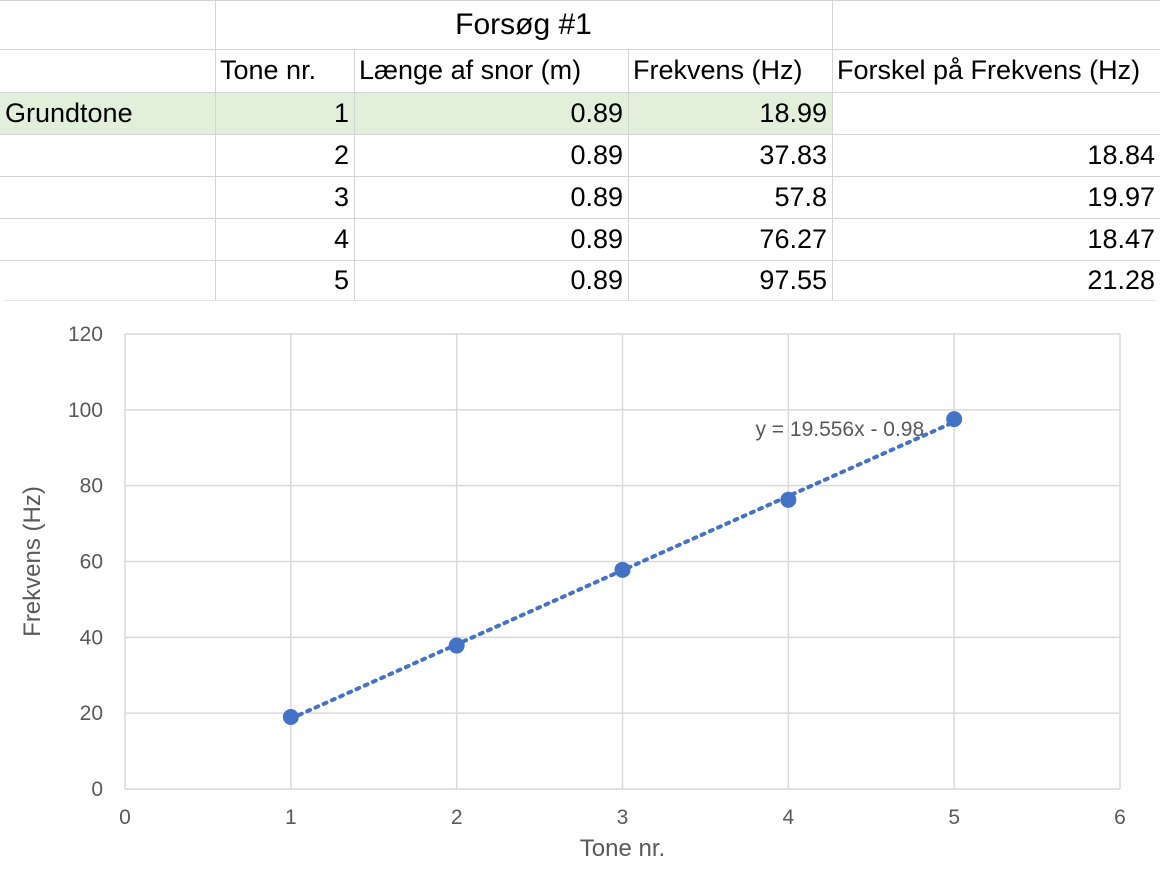  I want to click on header-frequency: Frekvens (Hz), so click(718, 70).